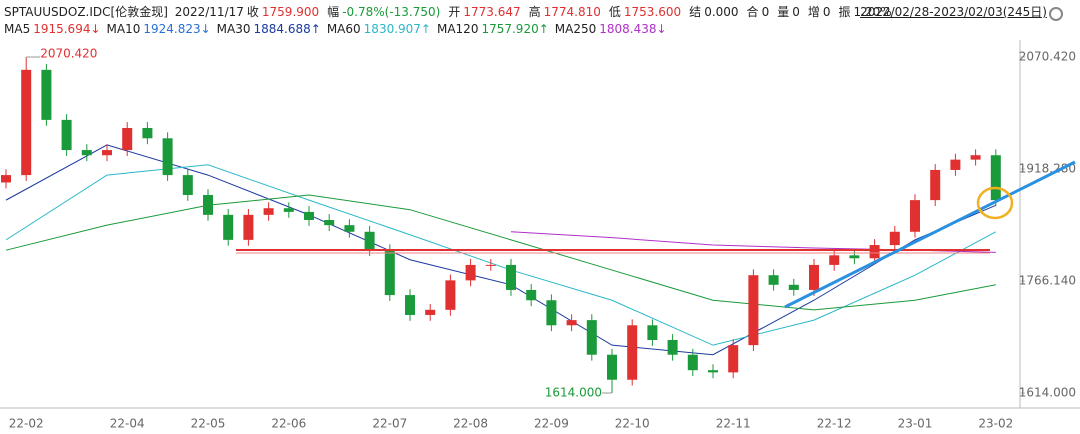 Image resolution: width=1080 pixels, height=434 pixels. I want to click on quote-label: 增, so click(813, 12).